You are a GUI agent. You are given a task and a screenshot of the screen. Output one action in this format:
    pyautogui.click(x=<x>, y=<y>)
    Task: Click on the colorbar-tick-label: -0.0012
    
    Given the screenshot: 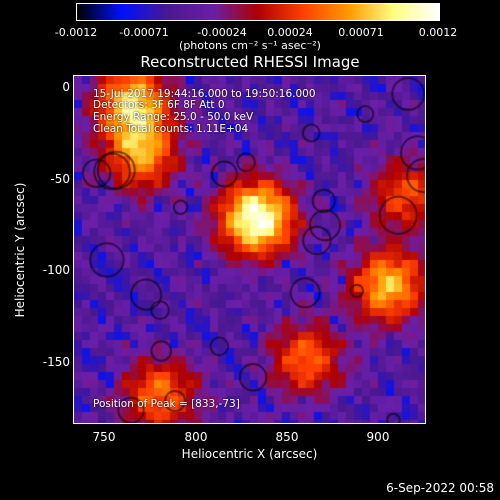 What is the action you would take?
    pyautogui.click(x=76, y=32)
    